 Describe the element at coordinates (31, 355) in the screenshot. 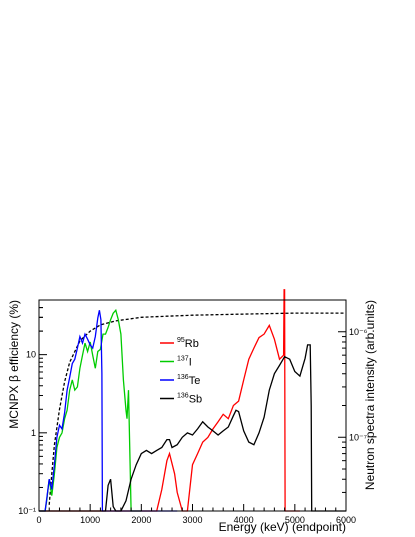

I see `left-tick-label: 10` at that location.